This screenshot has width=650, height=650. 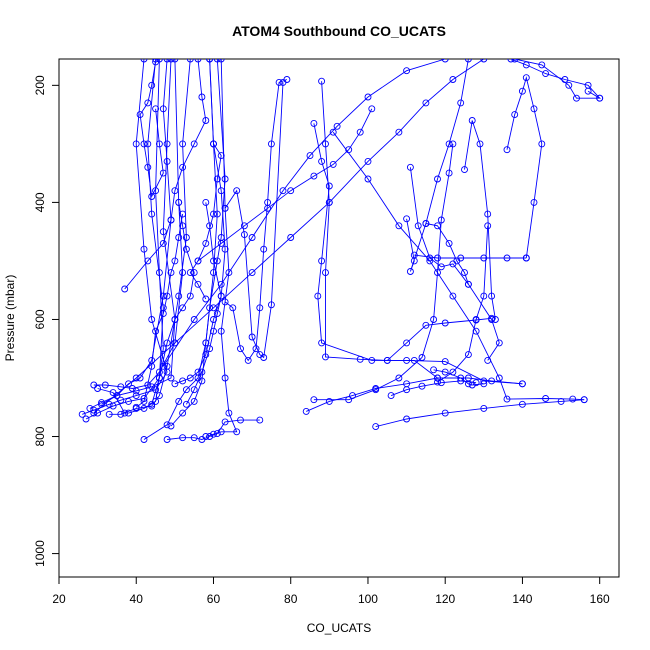 I want to click on x-tick-label: 100, so click(x=368, y=599).